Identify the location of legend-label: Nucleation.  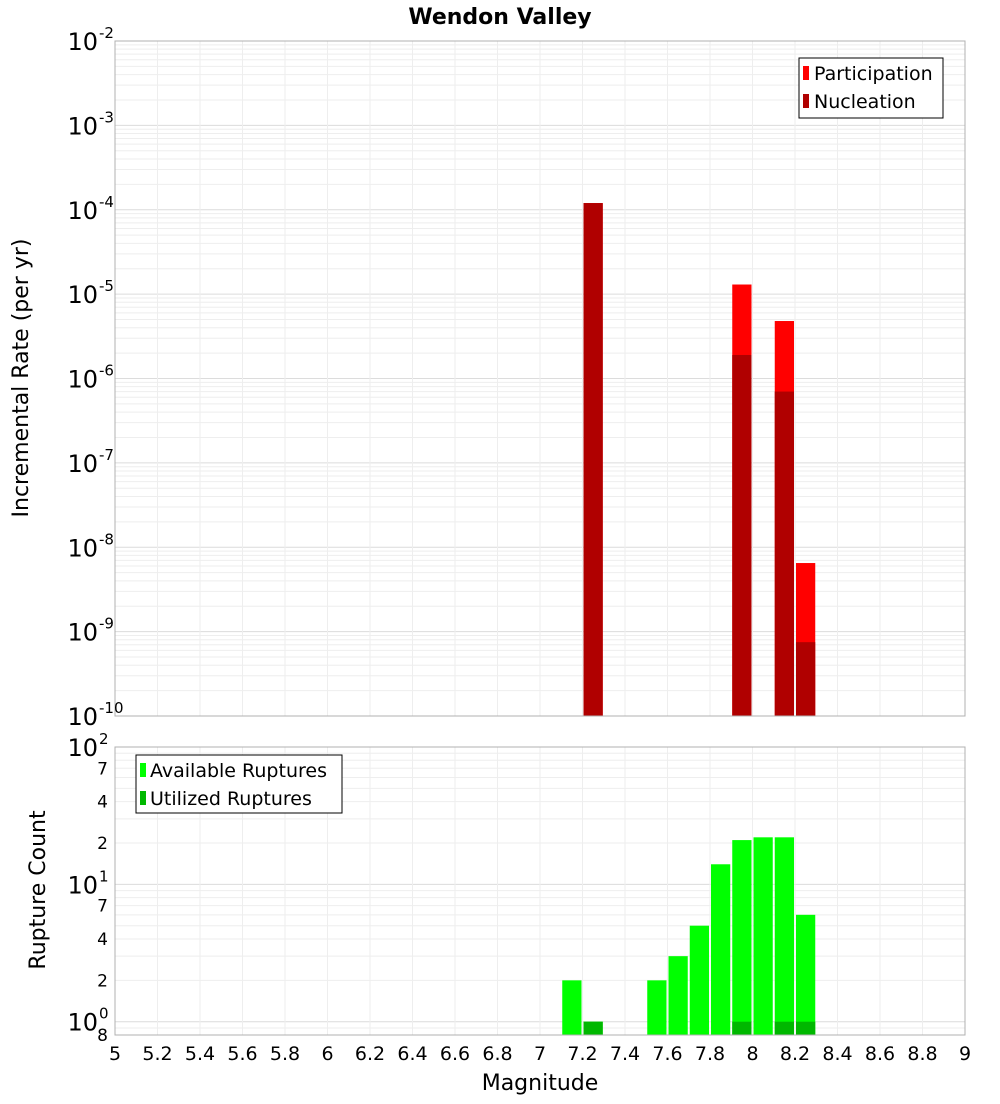
(865, 102).